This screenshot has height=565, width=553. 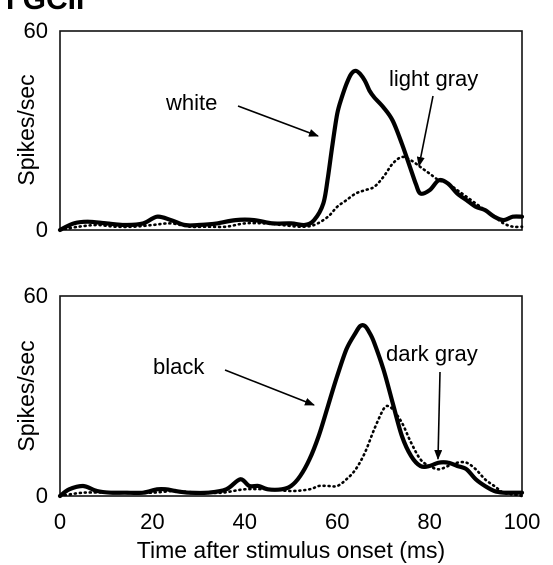 What do you see at coordinates (45, 8) in the screenshot?
I see `header-fragment: I GCII` at bounding box center [45, 8].